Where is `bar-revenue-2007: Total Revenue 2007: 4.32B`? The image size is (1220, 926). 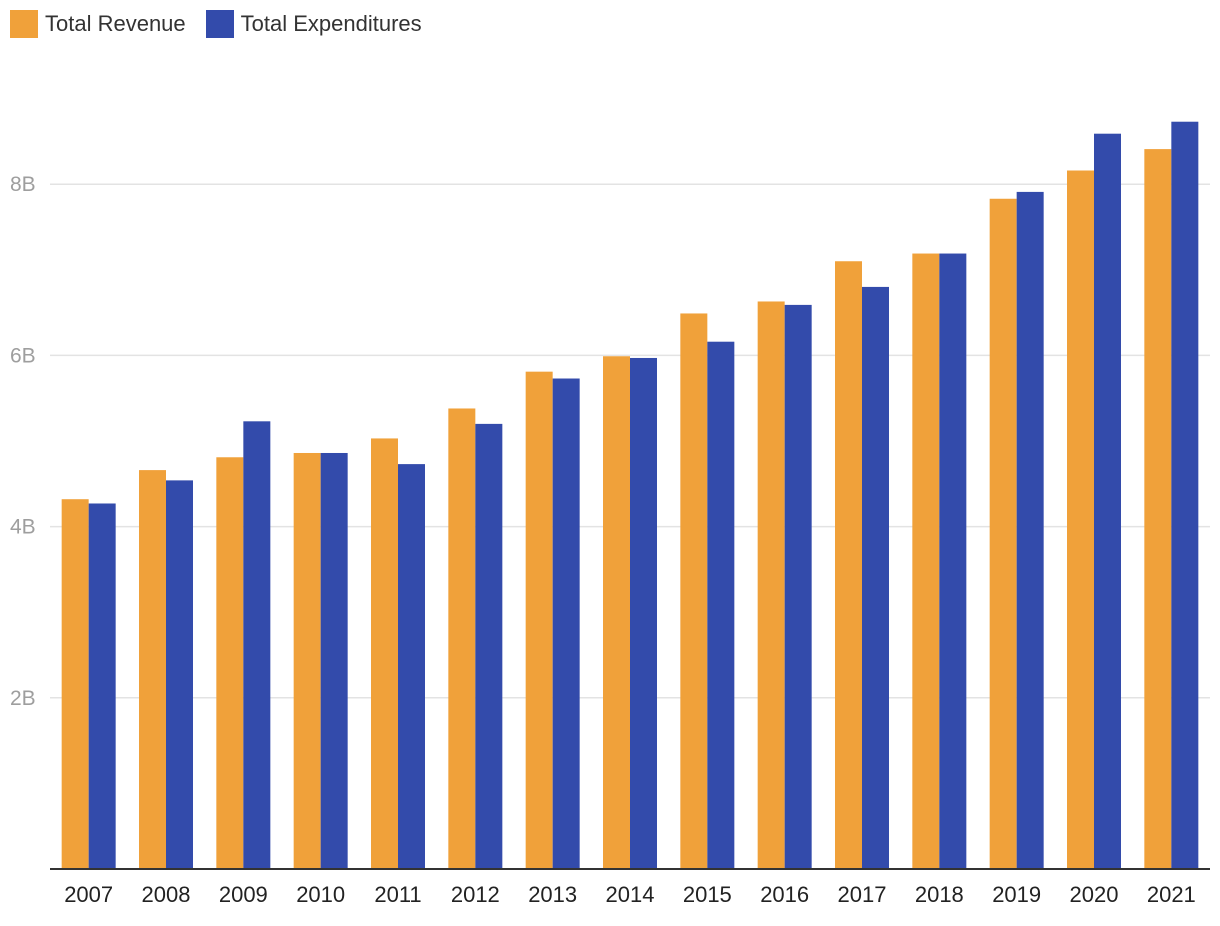 bar-revenue-2007: Total Revenue 2007: 4.32B is located at coordinates (75, 684).